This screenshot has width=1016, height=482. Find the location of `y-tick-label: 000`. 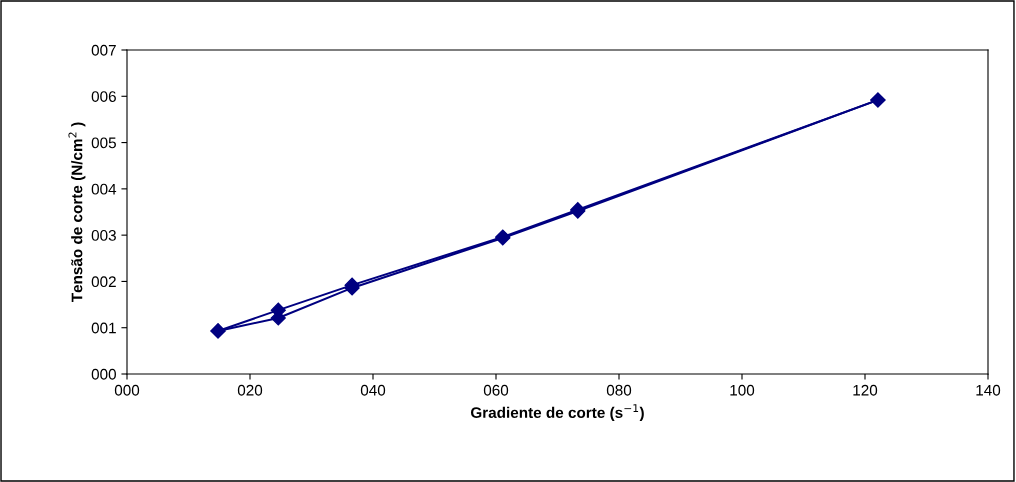

y-tick-label: 000 is located at coordinates (103, 374).